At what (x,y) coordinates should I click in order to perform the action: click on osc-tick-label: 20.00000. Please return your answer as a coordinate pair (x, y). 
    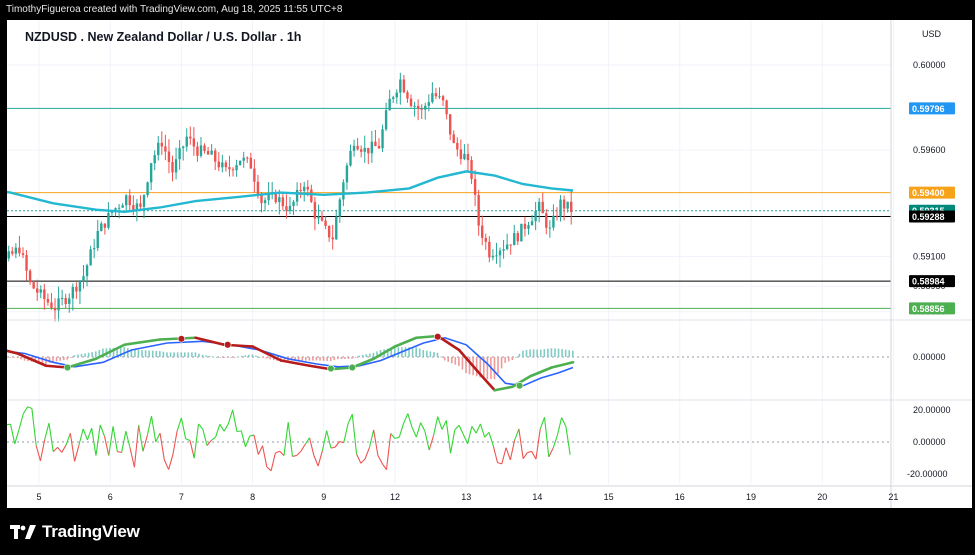
    Looking at the image, I should click on (932, 410).